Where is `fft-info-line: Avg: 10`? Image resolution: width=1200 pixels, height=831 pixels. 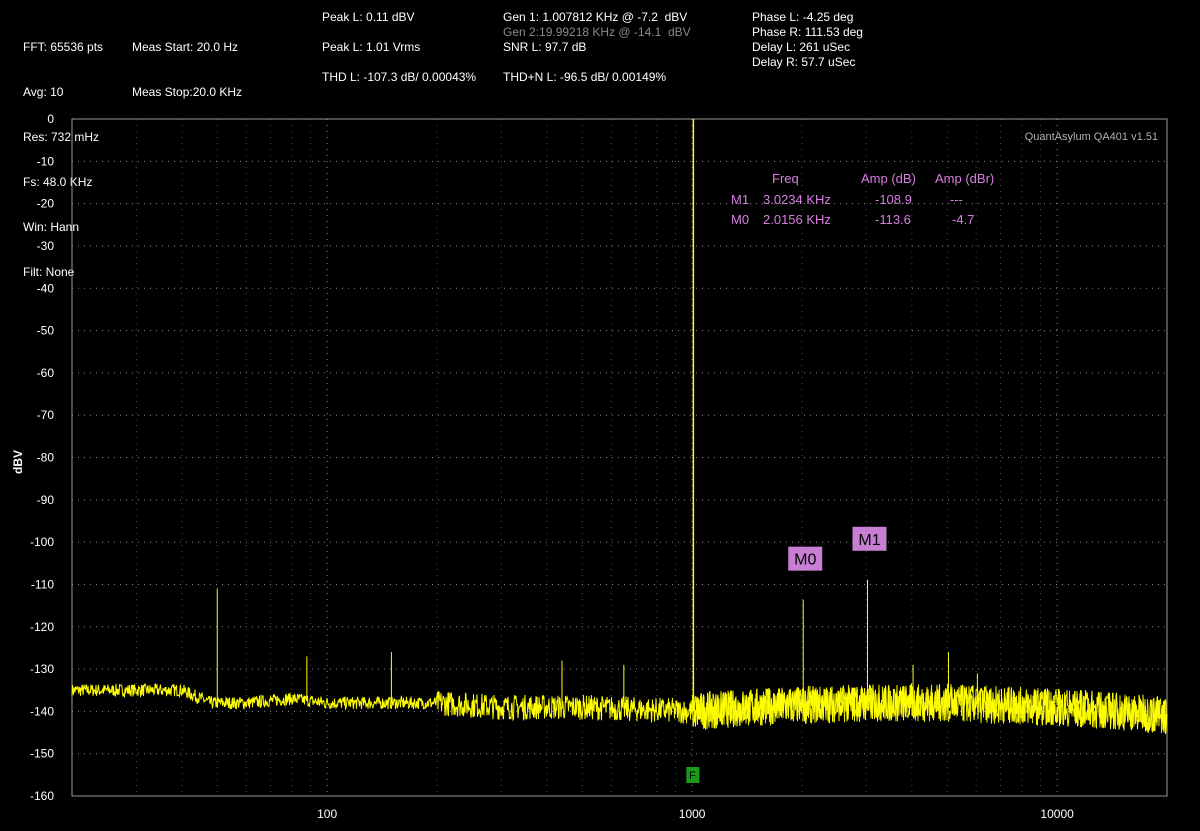
fft-info-line: Avg: 10 is located at coordinates (43, 92).